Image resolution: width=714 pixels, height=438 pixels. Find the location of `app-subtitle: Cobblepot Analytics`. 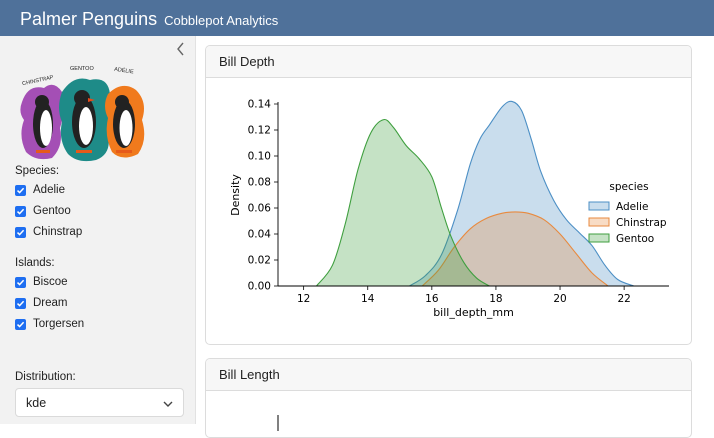

app-subtitle: Cobblepot Analytics is located at coordinates (221, 20).